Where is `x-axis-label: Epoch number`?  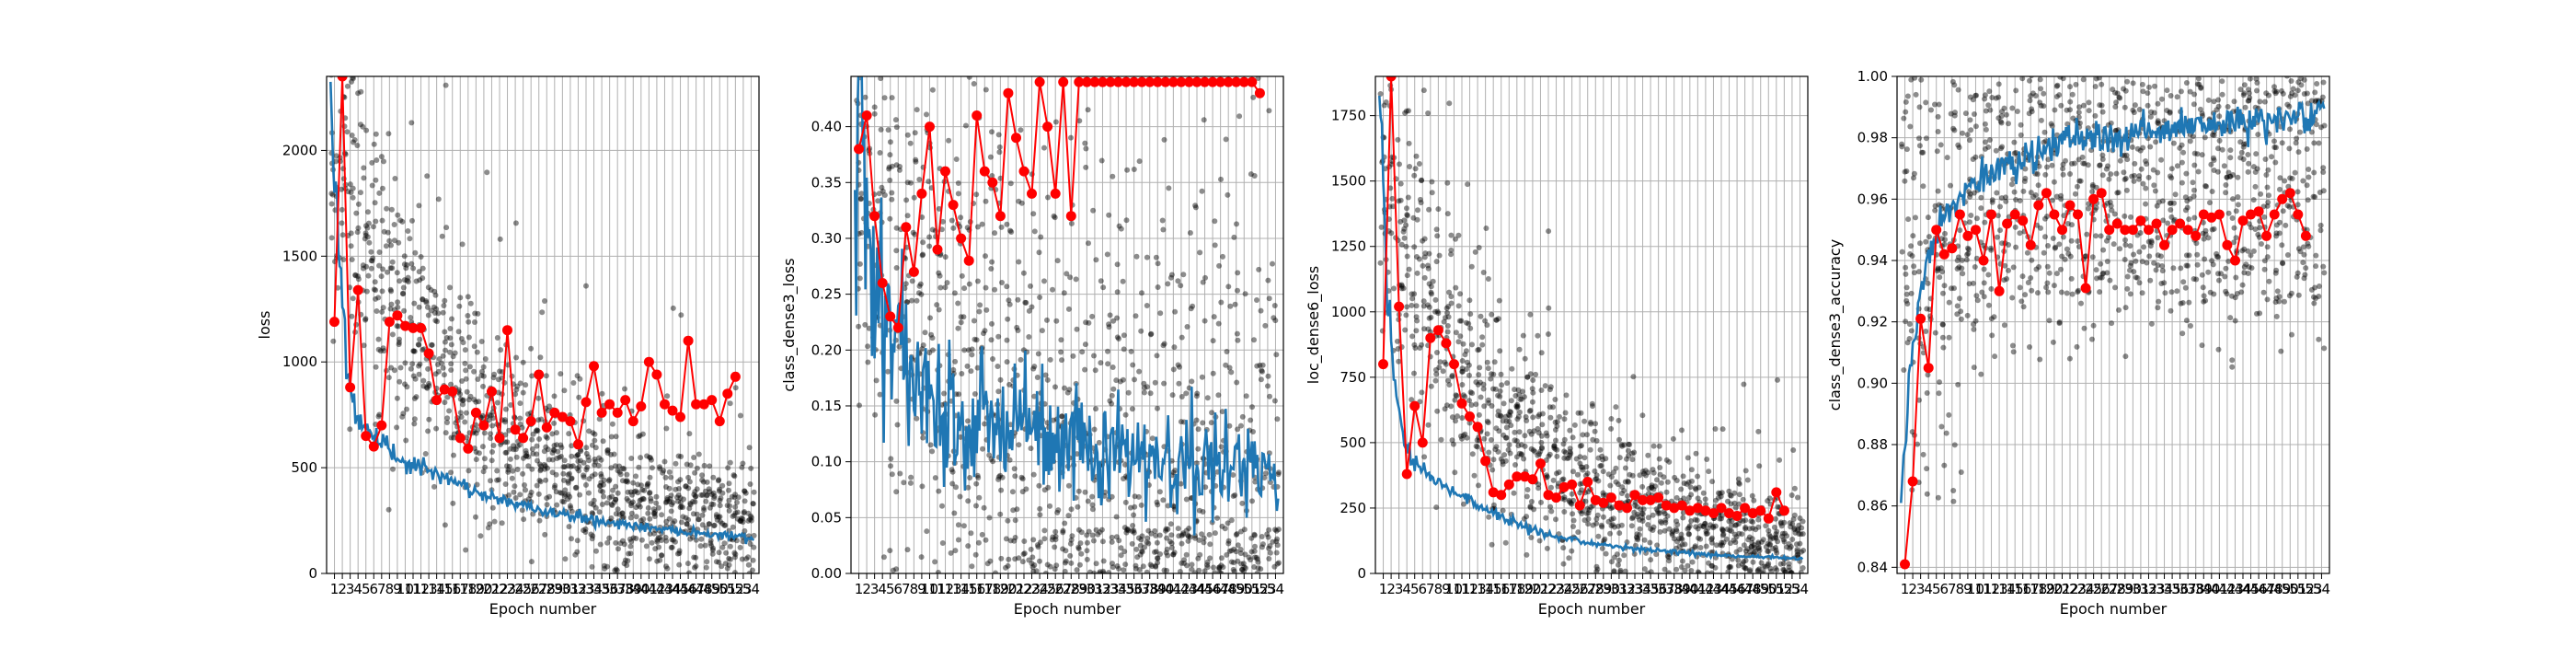
x-axis-label: Epoch number is located at coordinates (543, 609).